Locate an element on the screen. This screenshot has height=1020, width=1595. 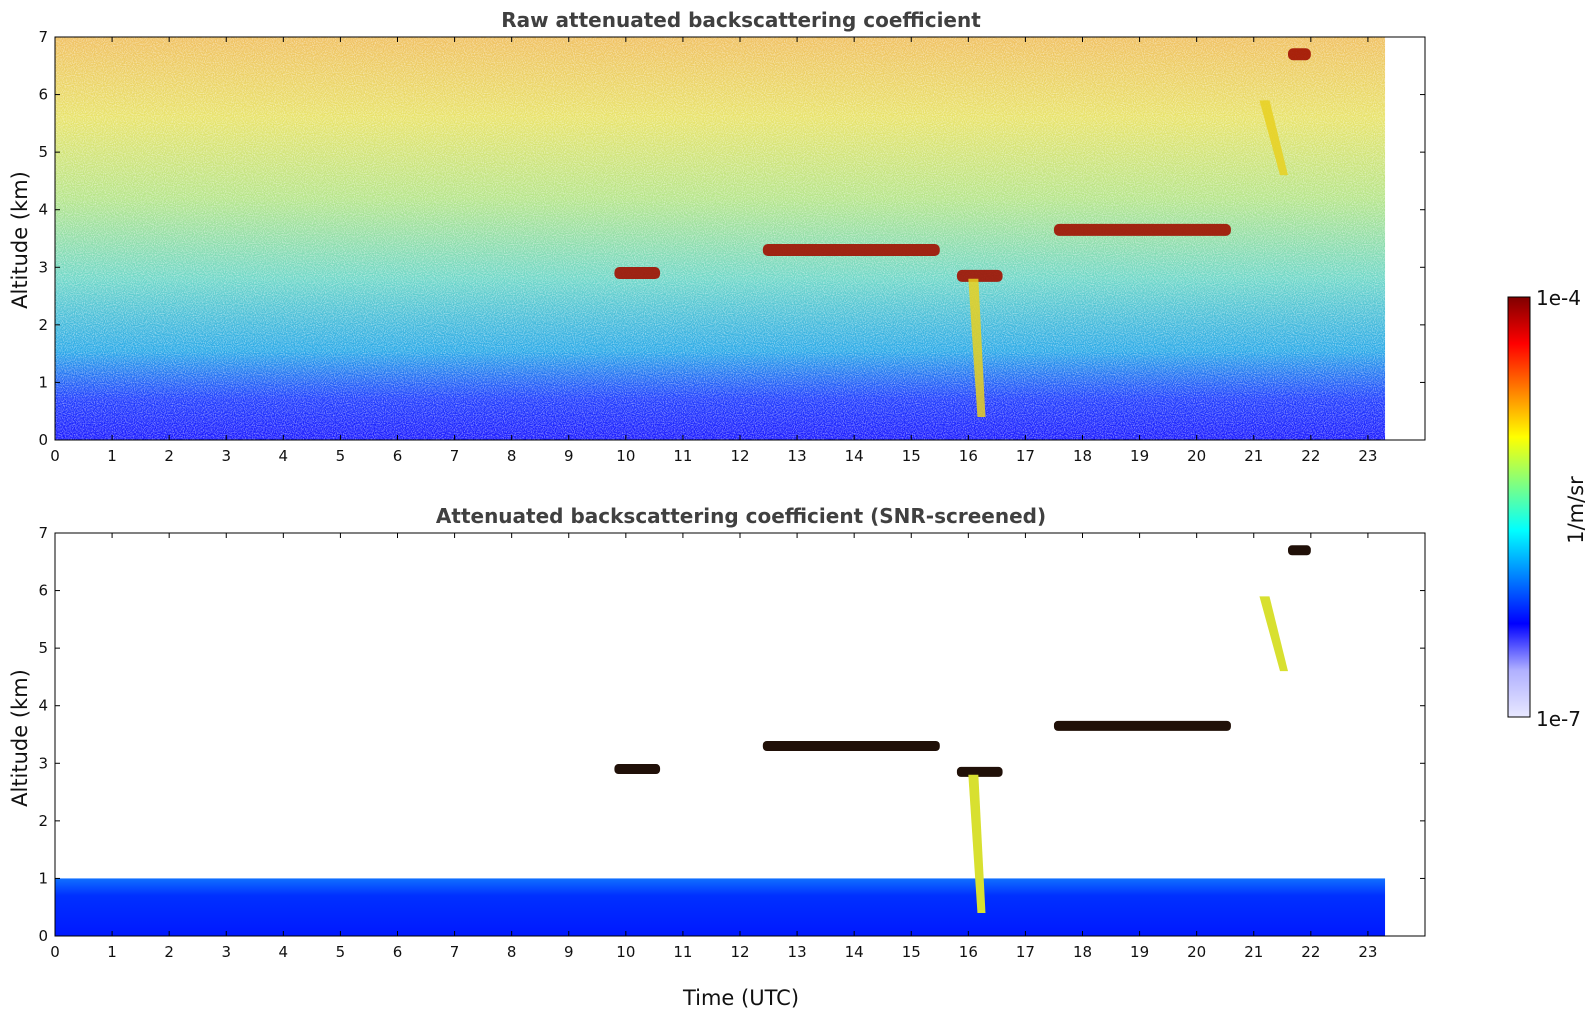
x-axis-label: Time (UTC) is located at coordinates (740, 998).